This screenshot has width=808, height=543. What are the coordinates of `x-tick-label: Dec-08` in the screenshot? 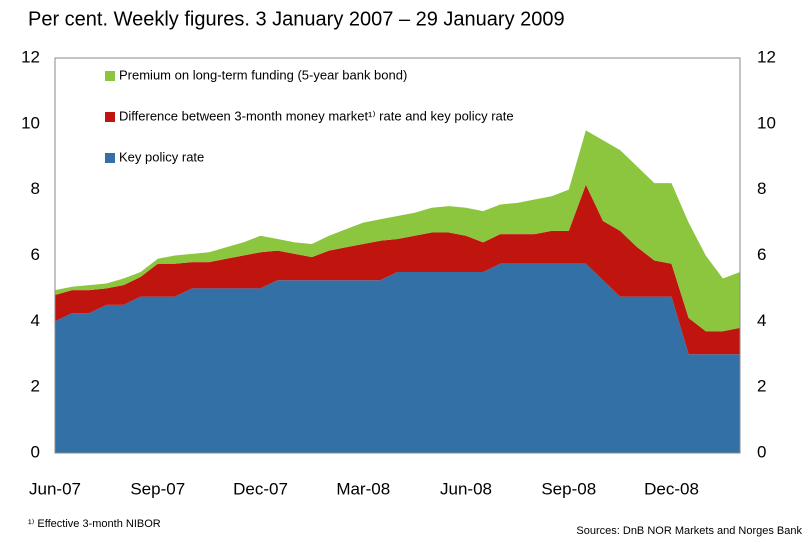 It's located at (671, 488).